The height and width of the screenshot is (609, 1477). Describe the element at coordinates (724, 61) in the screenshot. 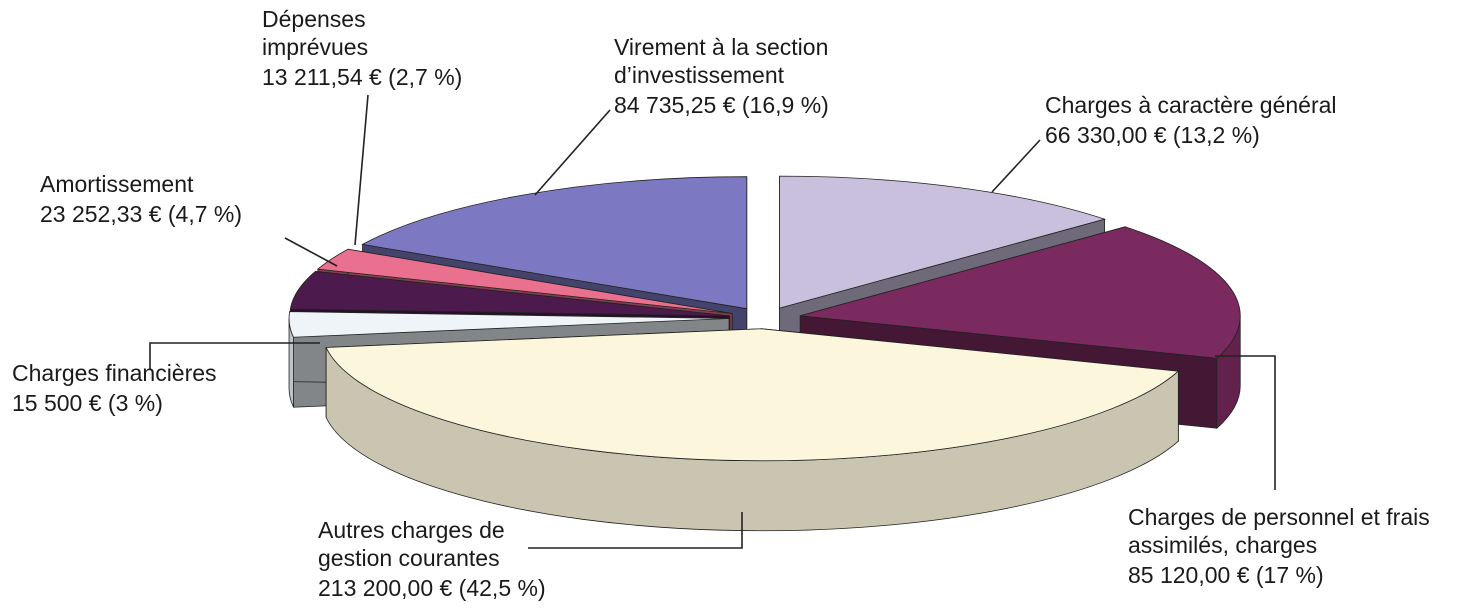

I see `slice-label: Virement à la section d’investissement` at that location.